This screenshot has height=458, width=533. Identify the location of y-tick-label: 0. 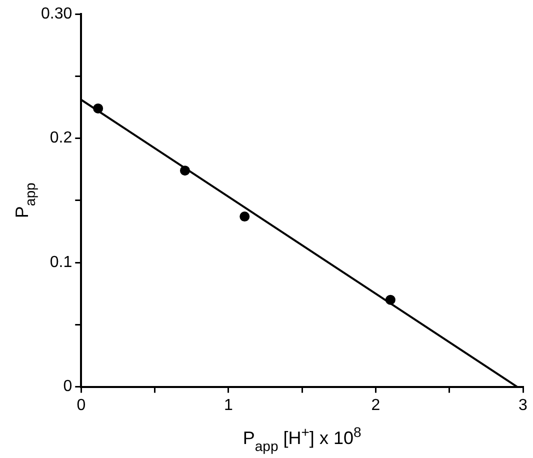
(67, 387).